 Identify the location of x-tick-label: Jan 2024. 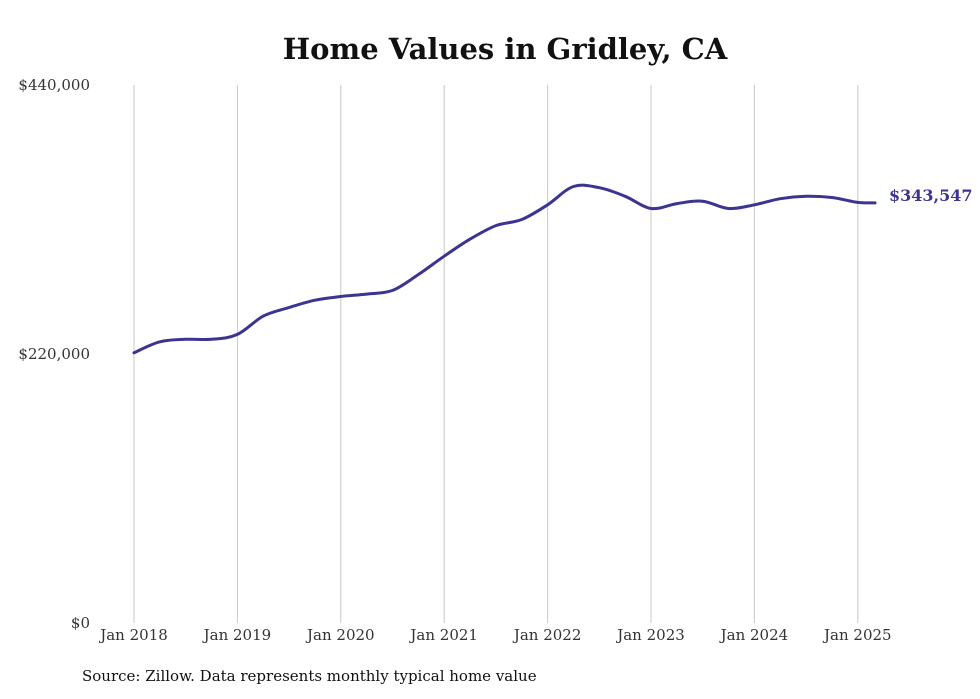
(754, 635).